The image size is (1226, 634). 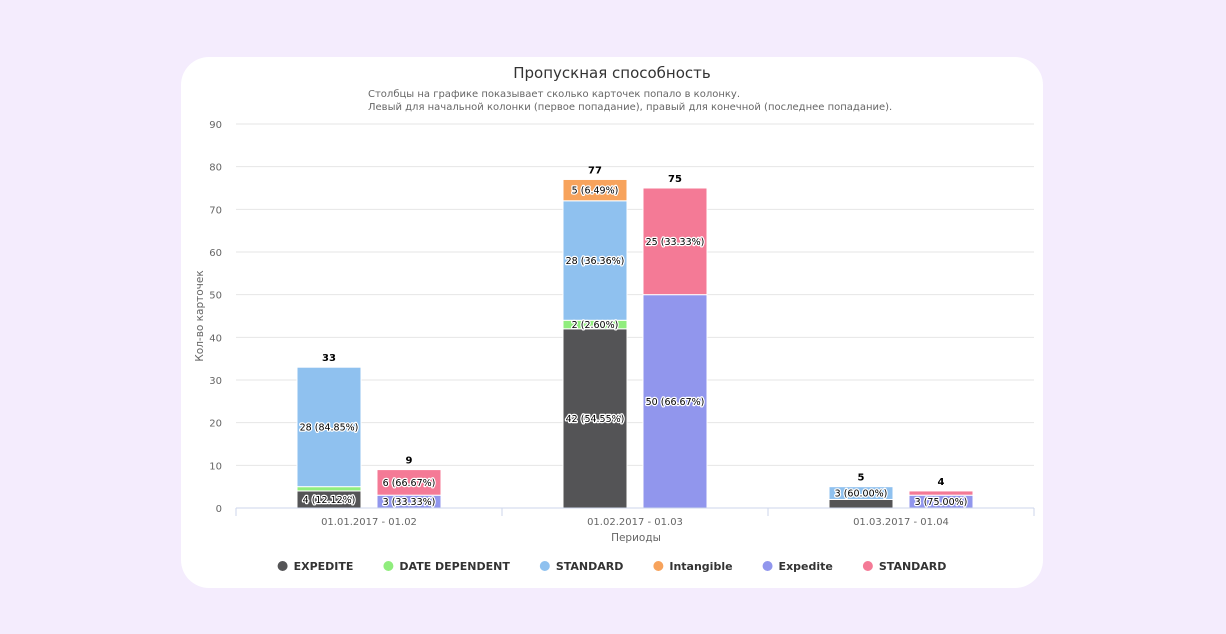 I want to click on segment-data-label: 3 (33.33%), so click(x=409, y=502).